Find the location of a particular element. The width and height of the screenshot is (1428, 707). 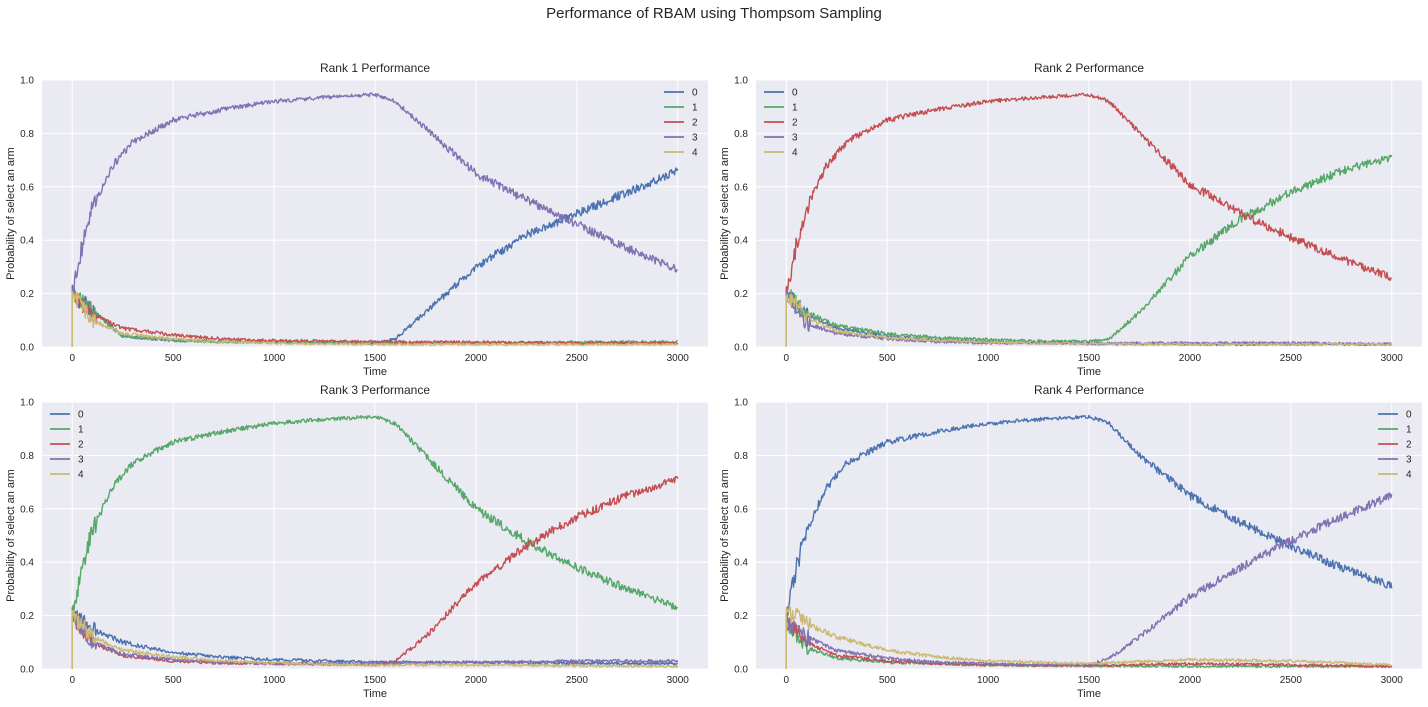

panel-title: Rank 3 Performance is located at coordinates (375, 390).